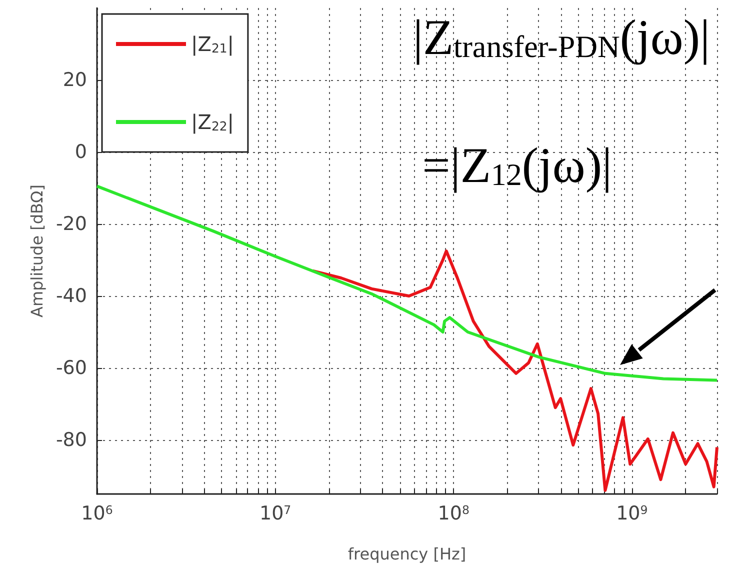  Describe the element at coordinates (71, 440) in the screenshot. I see `y-tick-label: -80` at that location.